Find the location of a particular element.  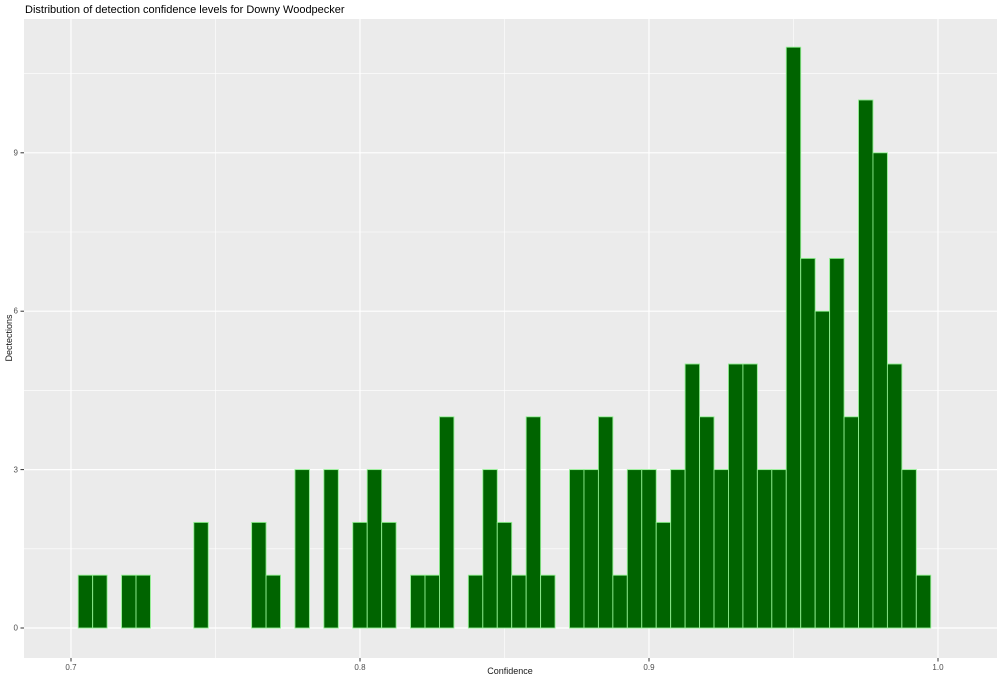

x-tick-label: 0.7 is located at coordinates (71, 667).